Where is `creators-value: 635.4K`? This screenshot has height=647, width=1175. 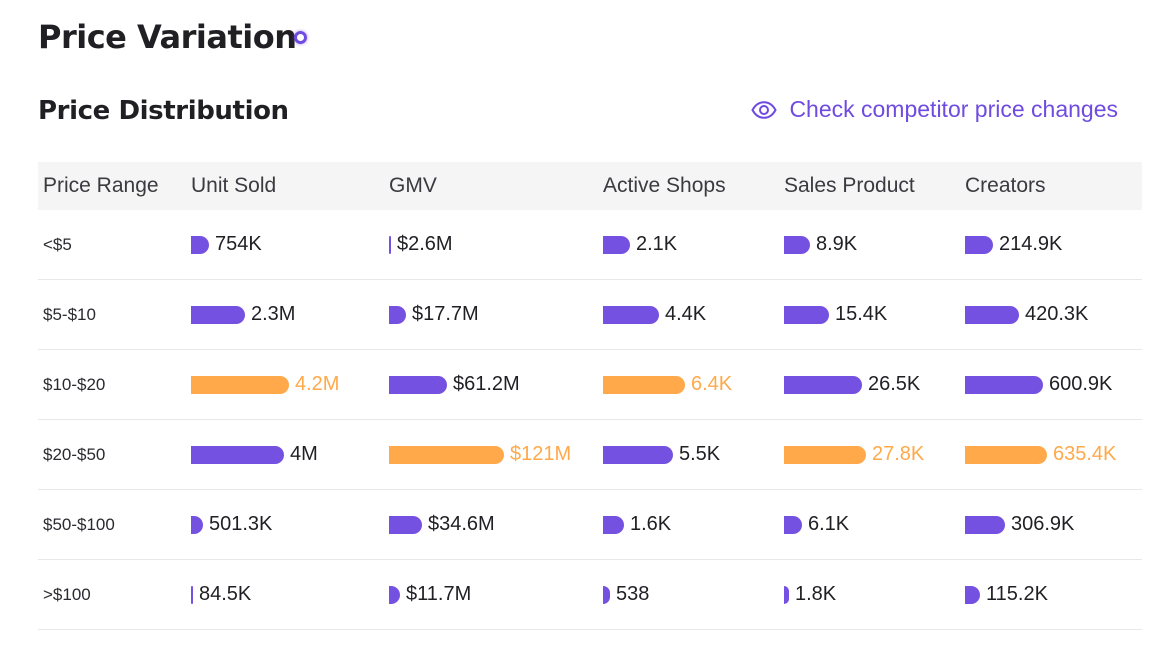 creators-value: 635.4K is located at coordinates (1085, 454).